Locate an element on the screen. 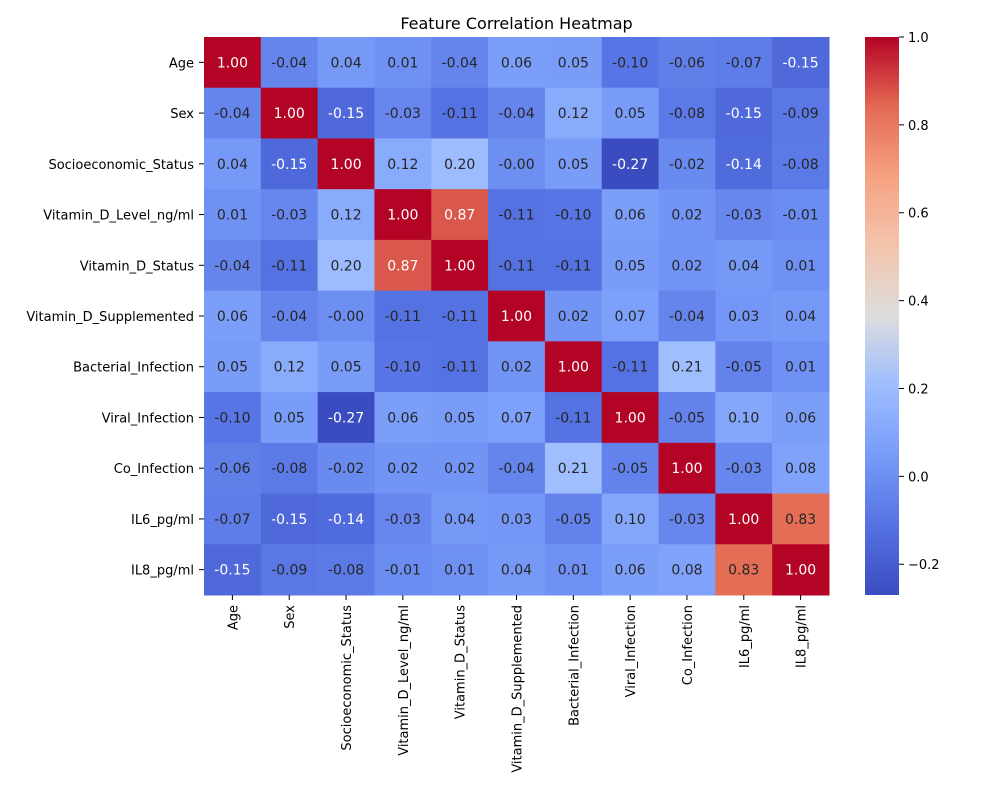 This screenshot has height=800, width=1000. cell-value-label: 0.20 is located at coordinates (345, 266).